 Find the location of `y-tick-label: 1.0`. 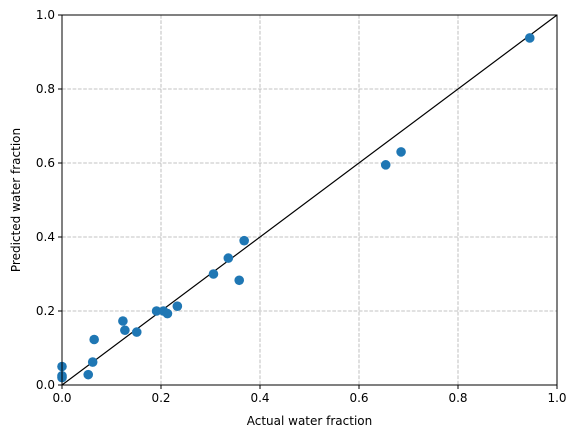

y-tick-label: 1.0 is located at coordinates (45, 15).